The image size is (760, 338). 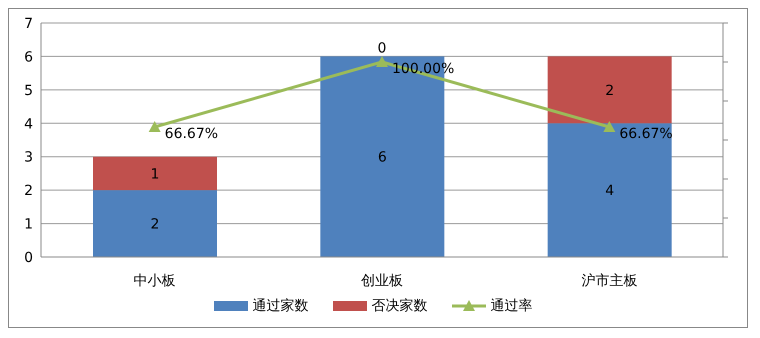 I want to click on y-tick-label: 1, so click(x=28, y=224).